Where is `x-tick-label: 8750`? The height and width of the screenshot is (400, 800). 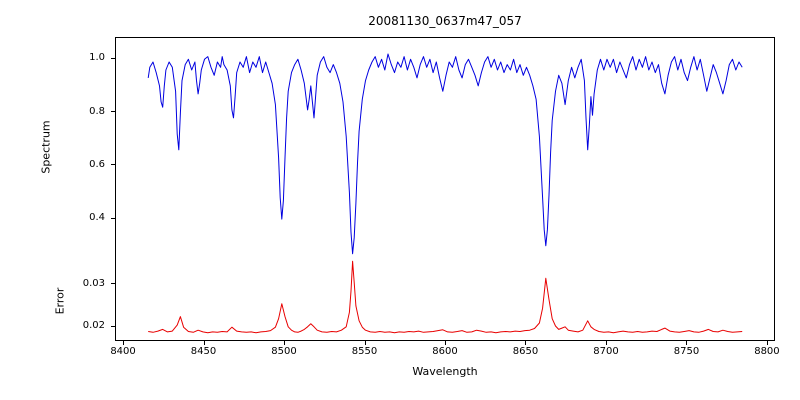 x-tick-label: 8750 is located at coordinates (686, 351).